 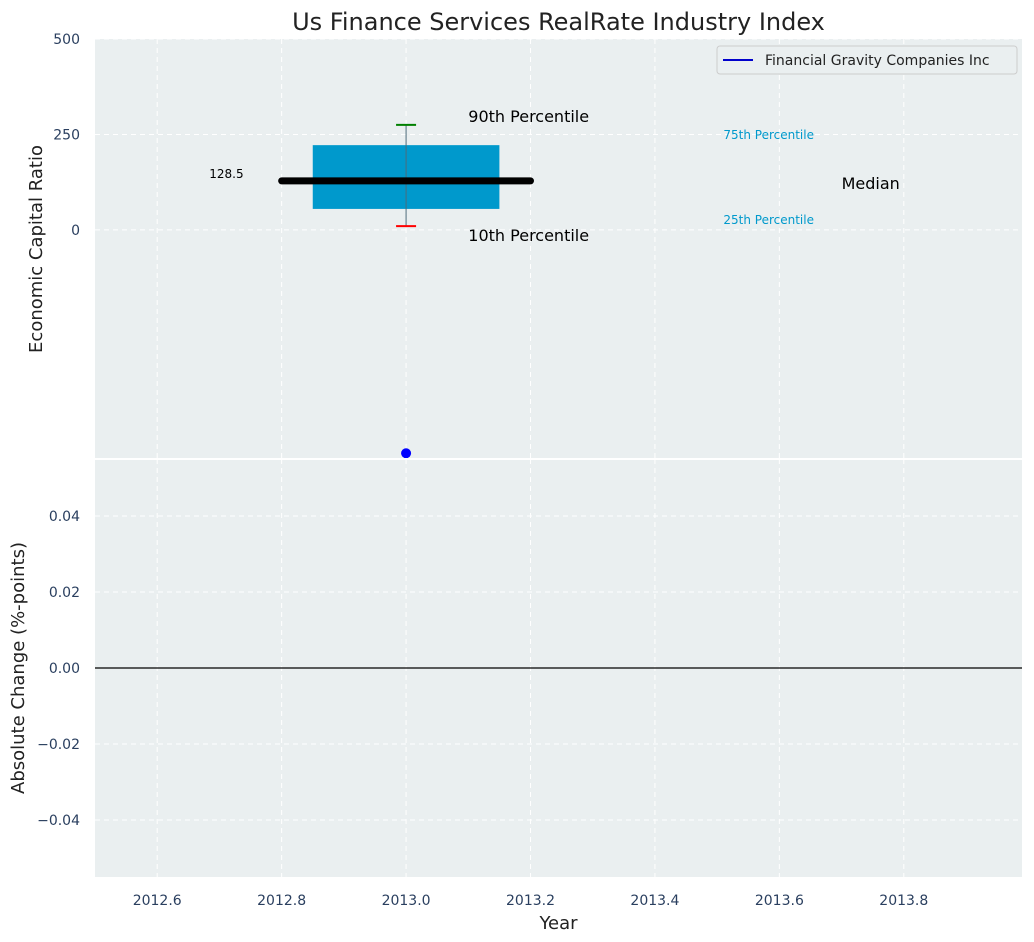 I want to click on company-point, so click(x=406, y=453).